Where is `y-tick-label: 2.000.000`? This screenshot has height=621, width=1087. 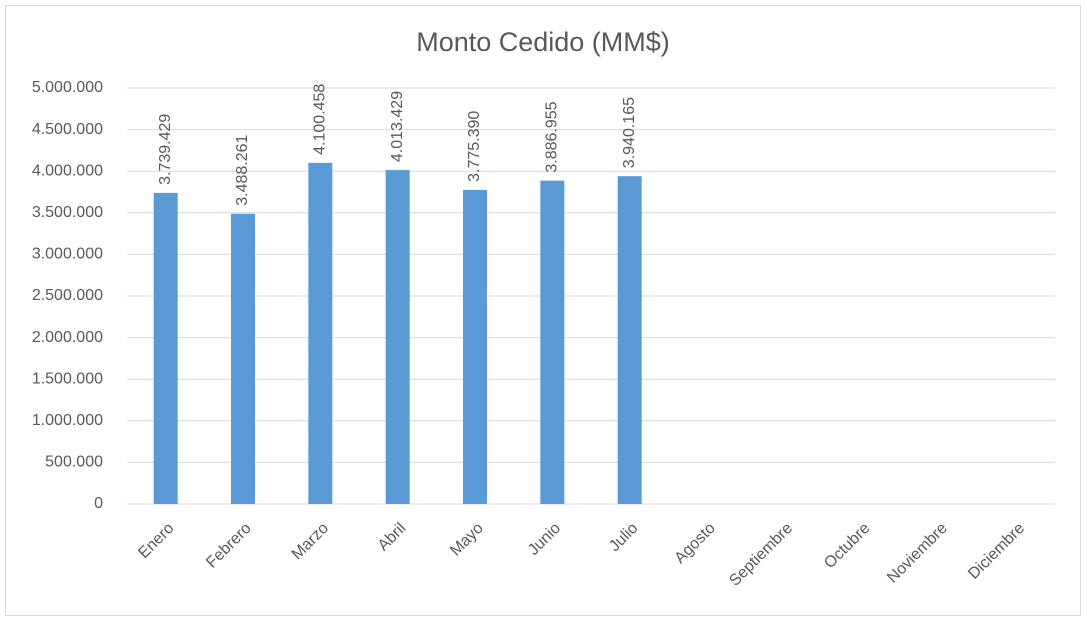
y-tick-label: 2.000.000 is located at coordinates (67, 337).